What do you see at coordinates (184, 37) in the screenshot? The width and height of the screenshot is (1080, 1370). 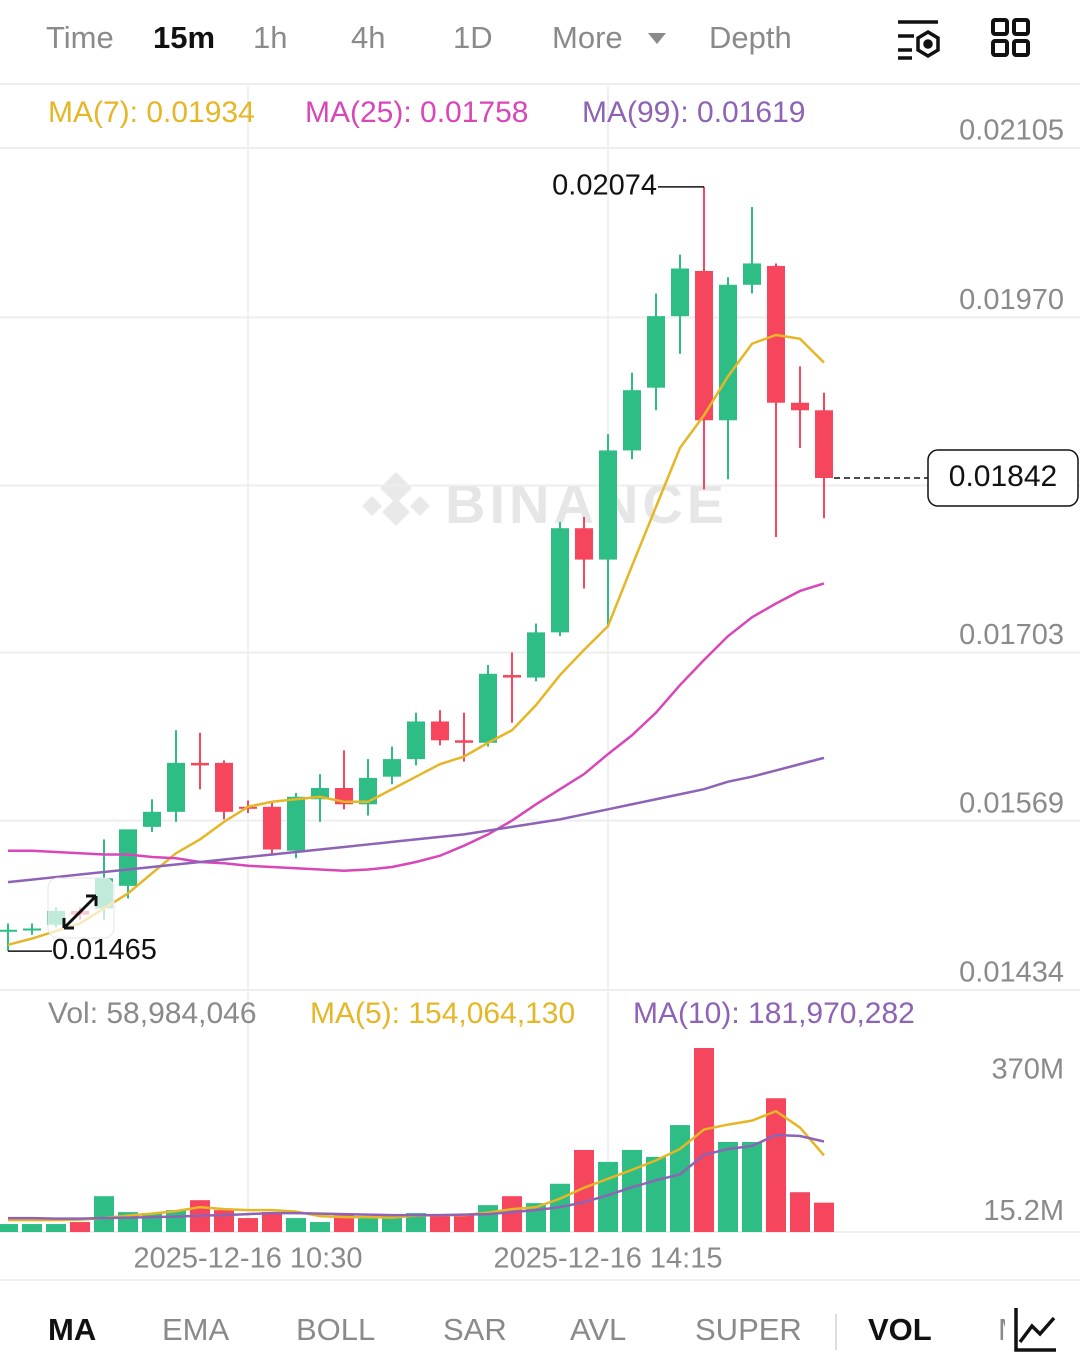 I see `timeframe-tab: 15m` at bounding box center [184, 37].